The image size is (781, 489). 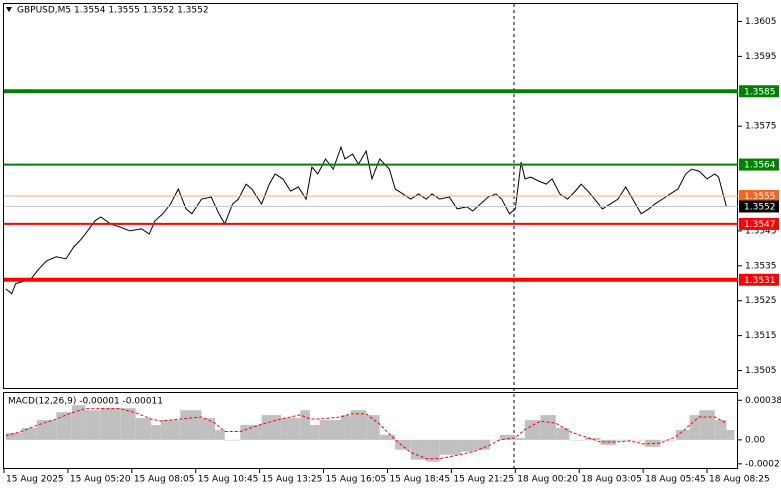 I want to click on x-tick-label: 15 Aug 21:25, so click(x=483, y=480).